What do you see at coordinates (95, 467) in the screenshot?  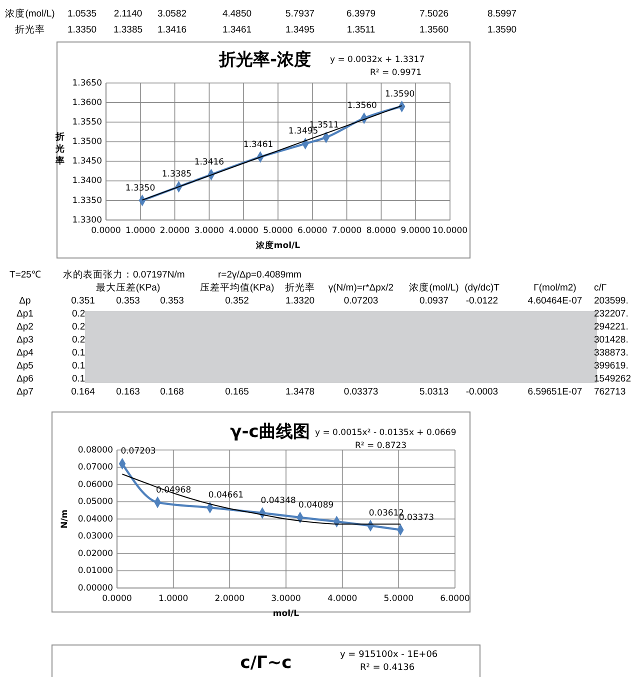 I see `y-tick-label: 0.07000` at bounding box center [95, 467].